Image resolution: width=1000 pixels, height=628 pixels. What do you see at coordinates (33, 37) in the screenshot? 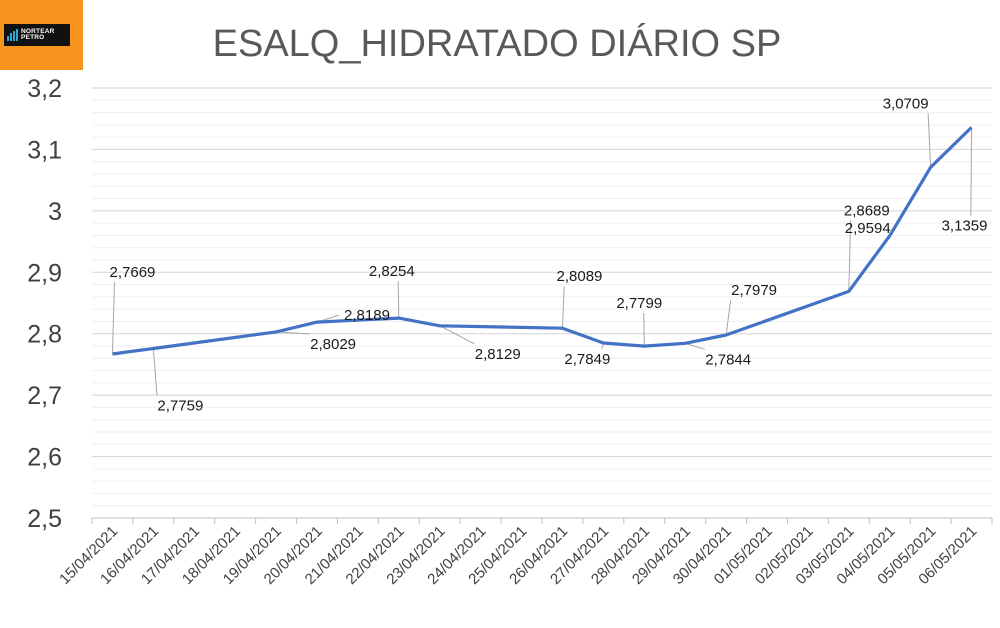
I see `logo-text-line2: PETRO` at bounding box center [33, 37].